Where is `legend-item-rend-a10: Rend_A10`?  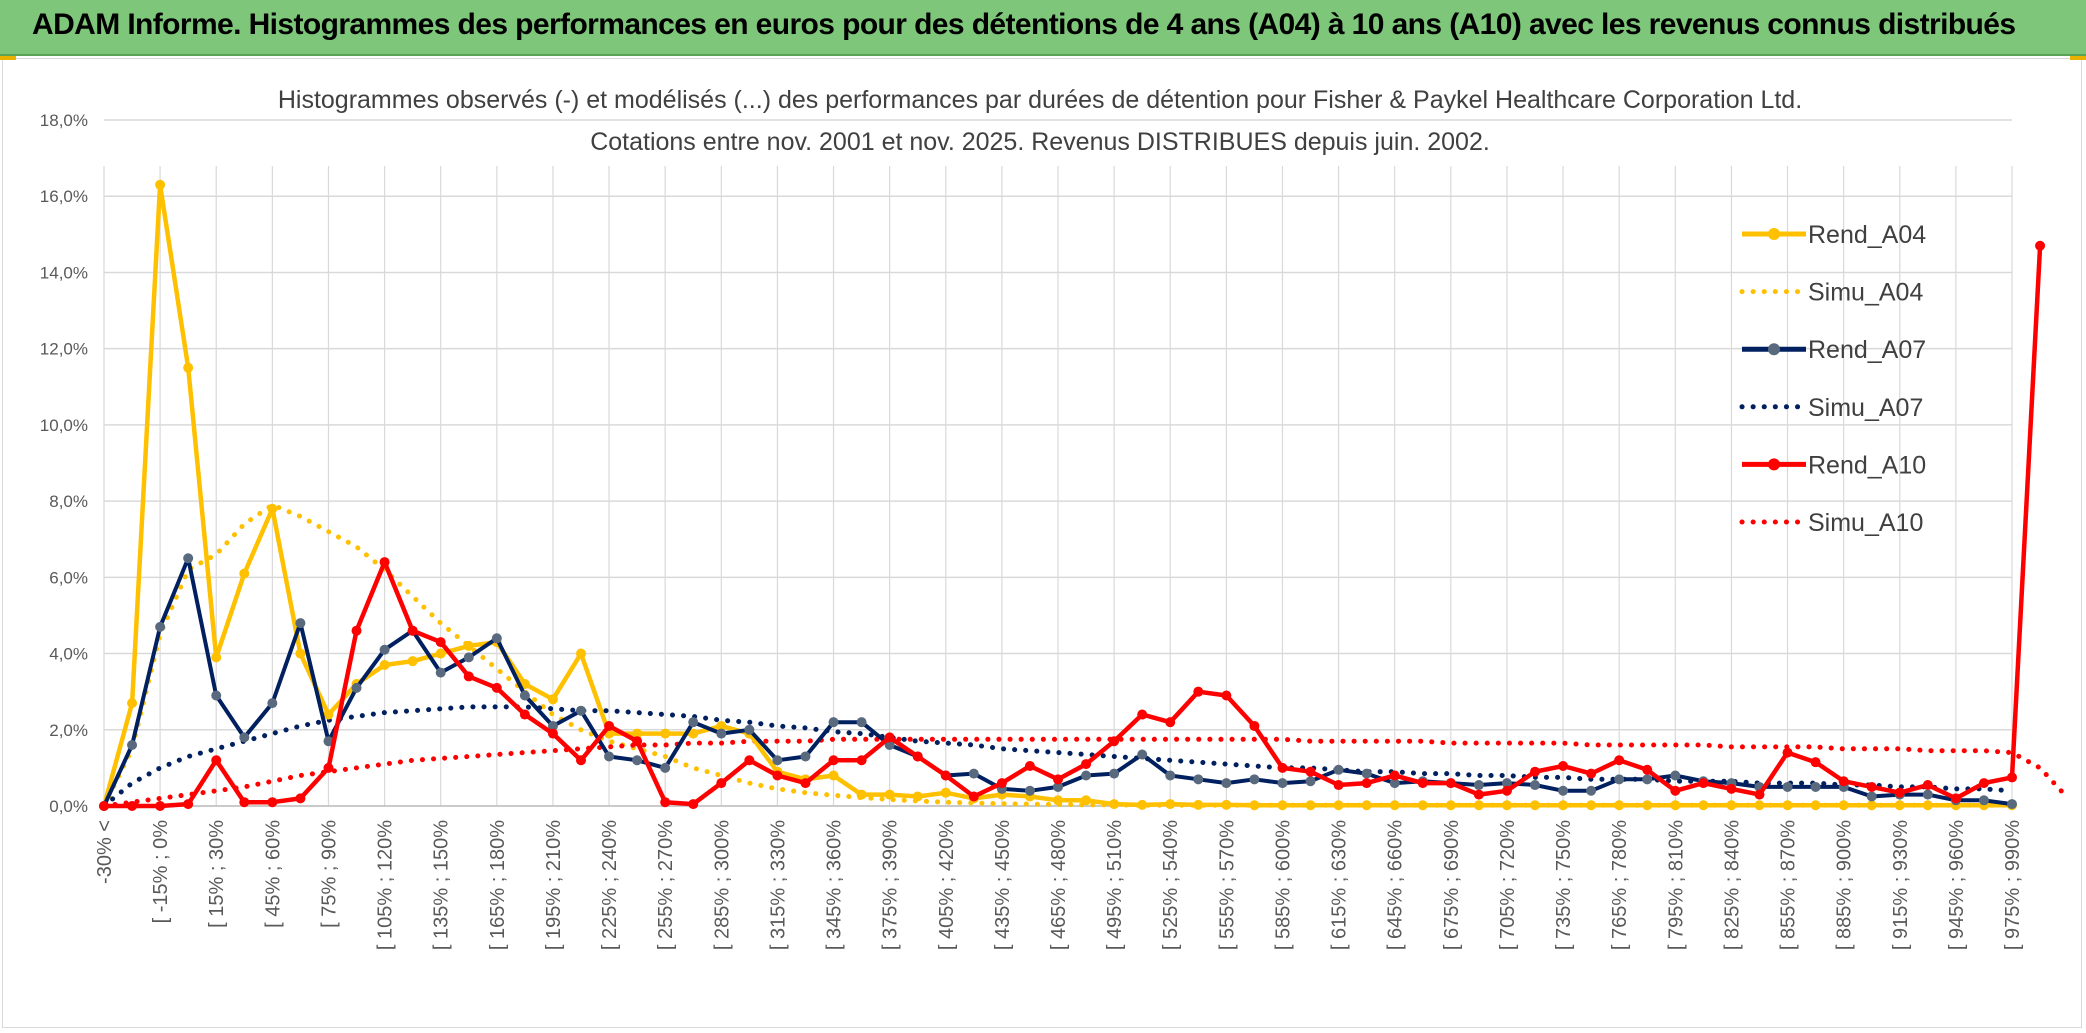 legend-item-rend-a10: Rend_A10 is located at coordinates (1834, 465).